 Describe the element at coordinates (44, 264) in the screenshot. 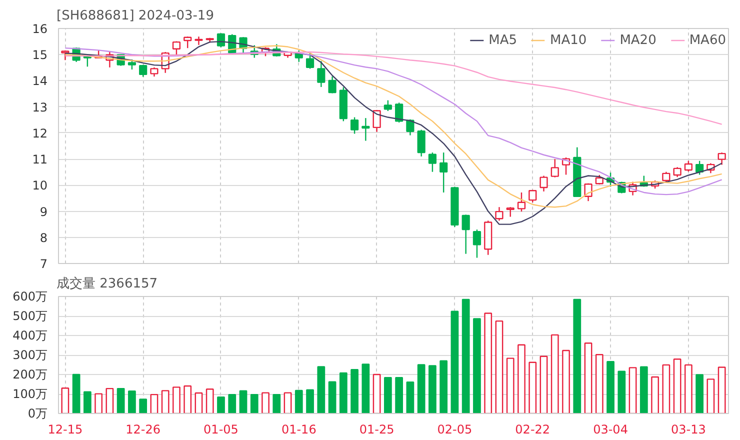

I see `y-tick-label: 7` at that location.